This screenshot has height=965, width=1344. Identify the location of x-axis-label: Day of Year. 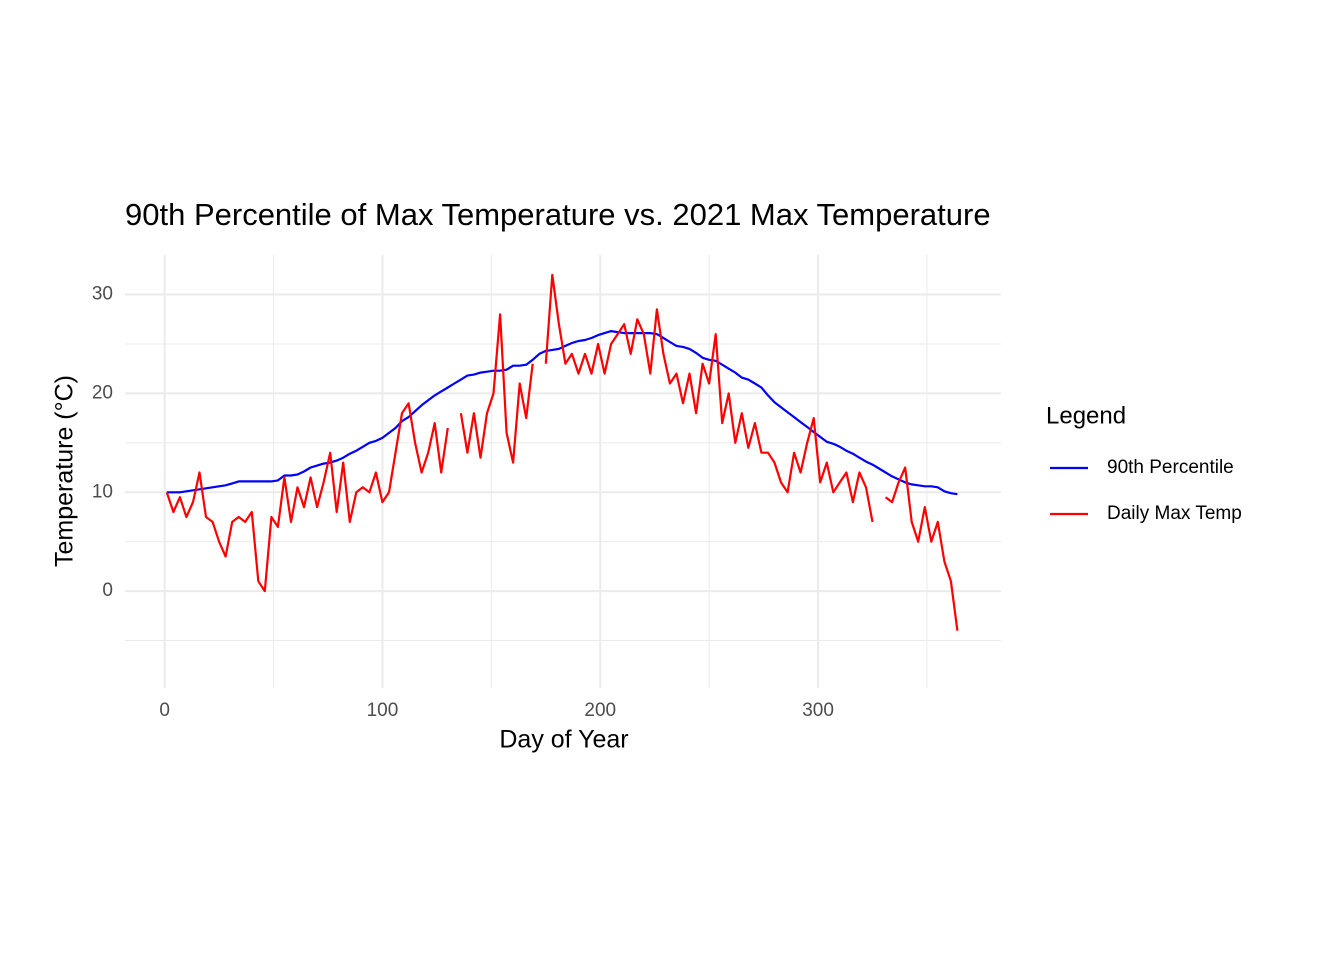
(563, 740).